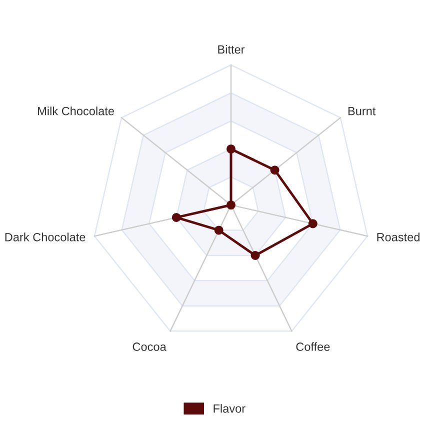 The height and width of the screenshot is (430, 430). Describe the element at coordinates (76, 111) in the screenshot. I see `spoke-label: Milk Chocolate` at that location.